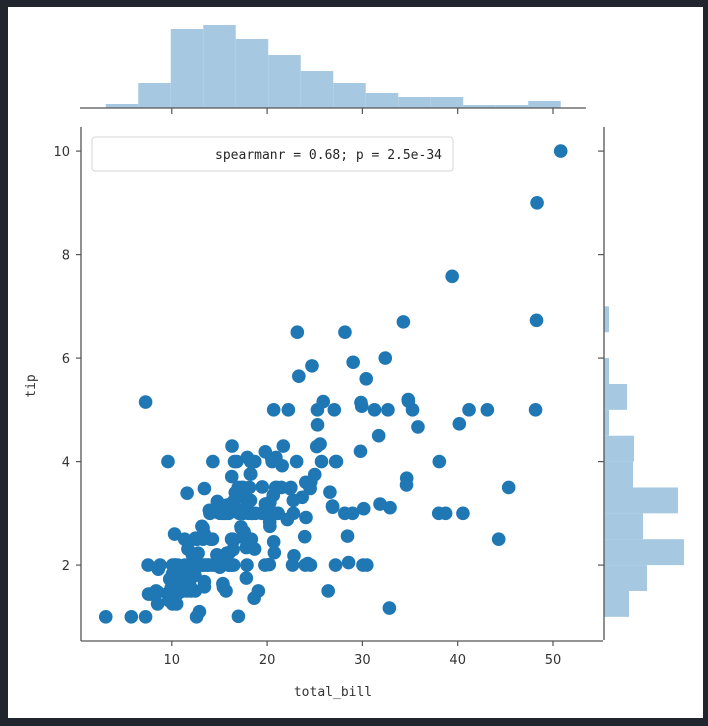 The image size is (708, 726). I want to click on y-tick-label: 8, so click(66, 256).